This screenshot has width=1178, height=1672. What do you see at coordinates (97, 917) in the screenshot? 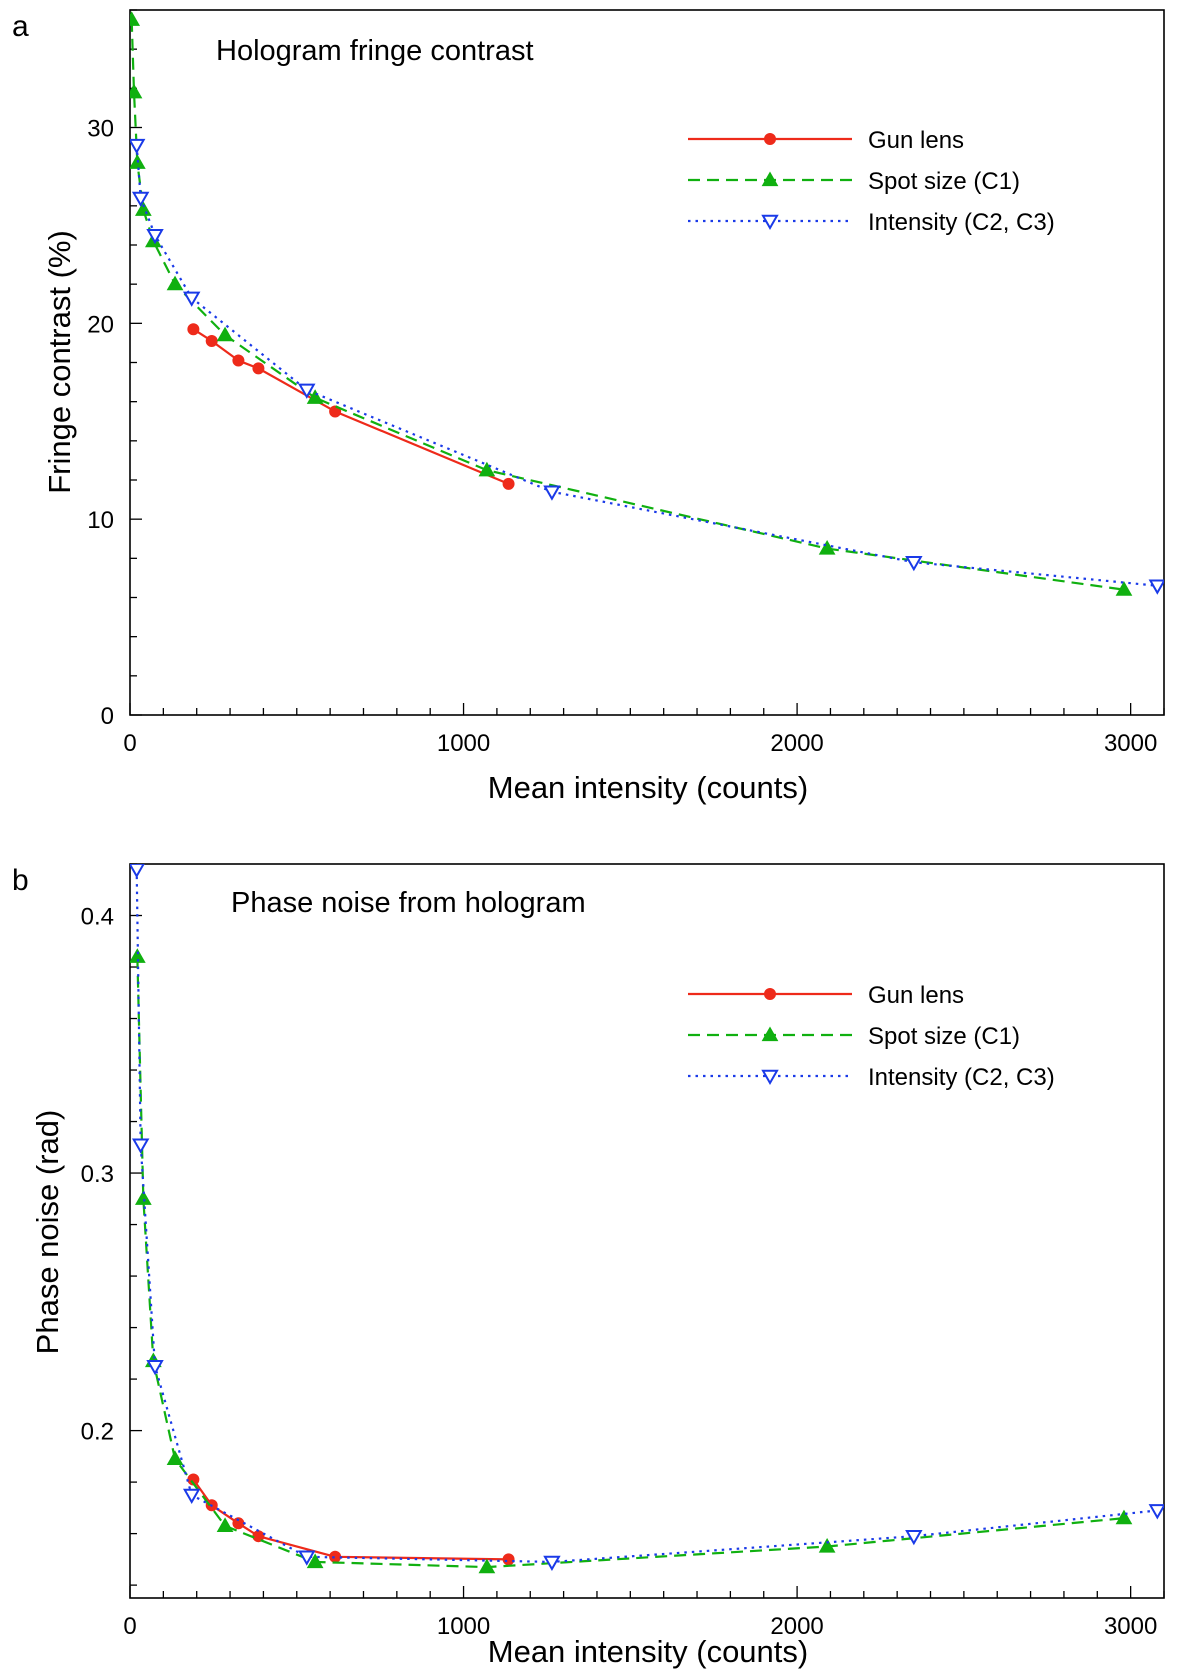
I see `y-tick-label: 0.4` at bounding box center [97, 917].